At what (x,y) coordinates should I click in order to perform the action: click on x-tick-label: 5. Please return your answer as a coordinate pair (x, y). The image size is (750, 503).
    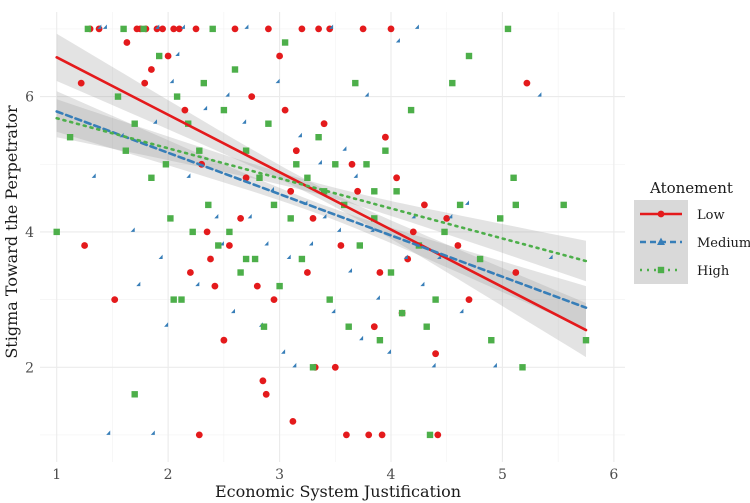
    Looking at the image, I should click on (502, 475).